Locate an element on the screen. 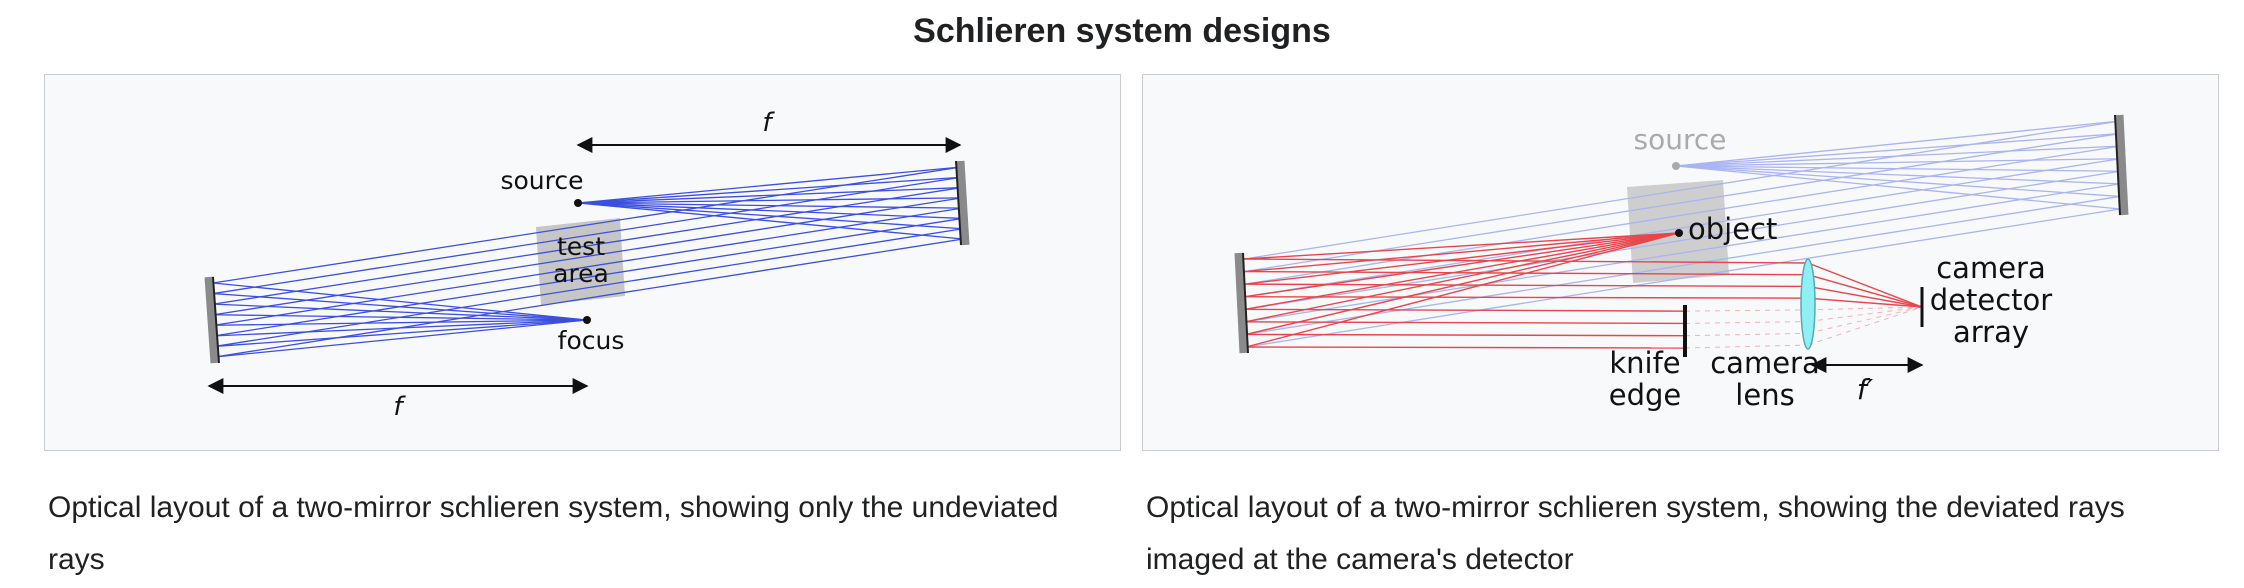  test-area-label-line1: test is located at coordinates (581, 246).